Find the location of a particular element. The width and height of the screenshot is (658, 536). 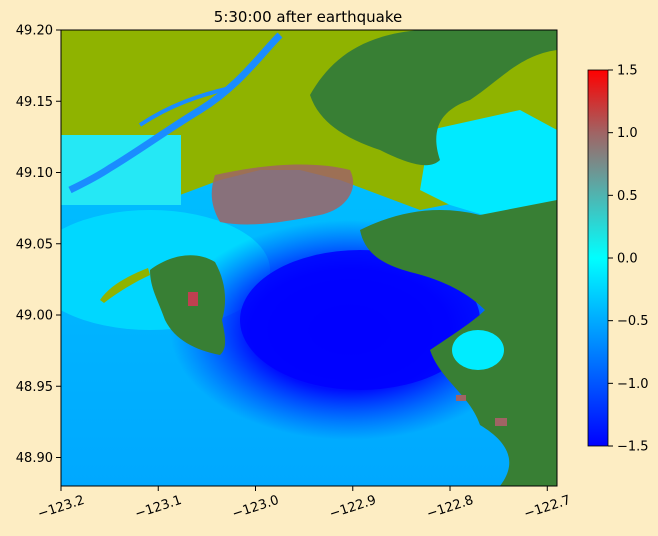

river-channel is located at coordinates (175, 113).